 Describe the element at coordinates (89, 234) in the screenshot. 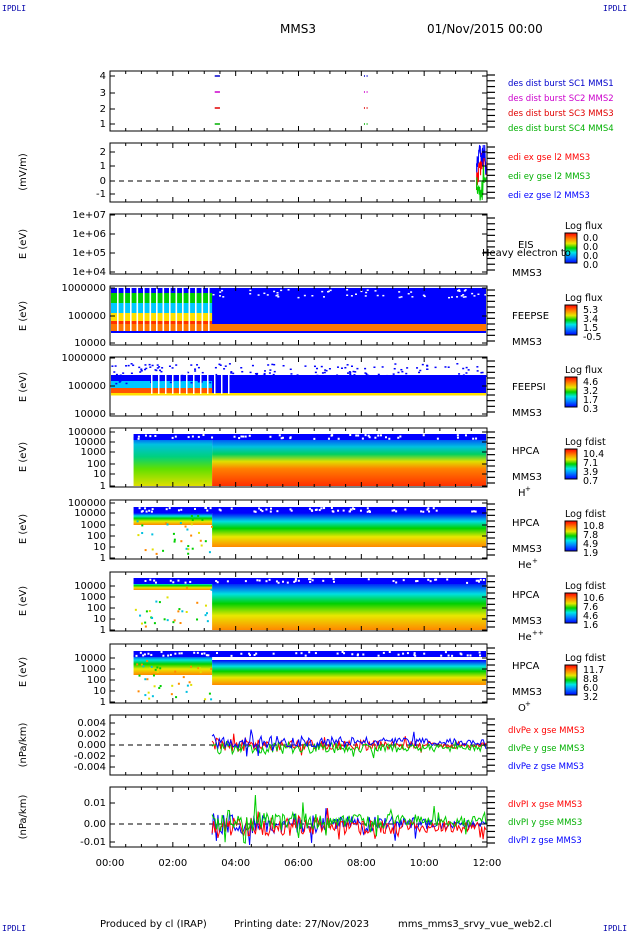

I see `y-tick-label: 1e+06` at that location.